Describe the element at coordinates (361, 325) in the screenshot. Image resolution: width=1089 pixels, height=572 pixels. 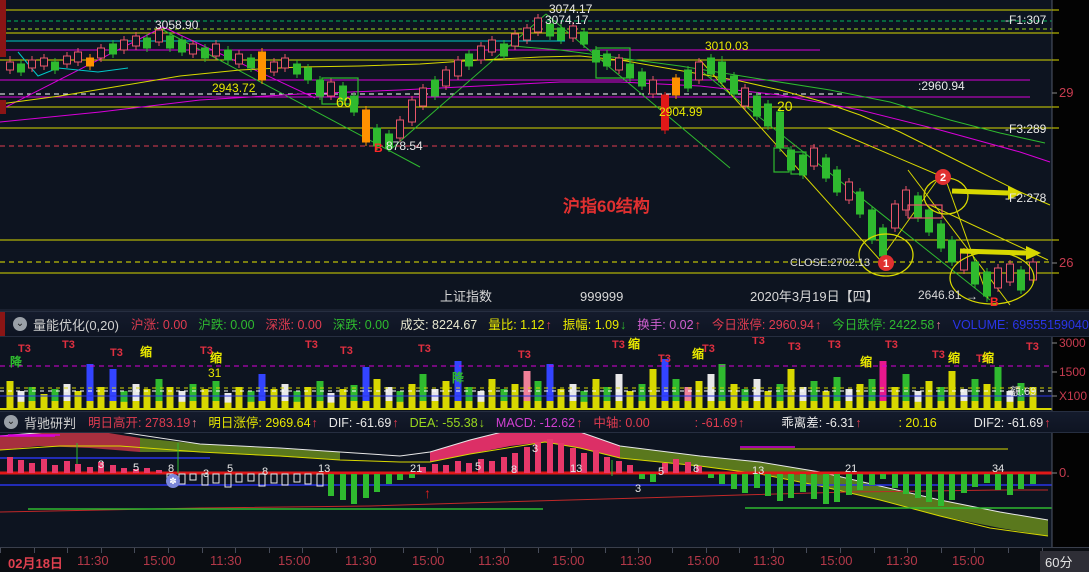
I see `status-item: 深跌: 0.00` at that location.